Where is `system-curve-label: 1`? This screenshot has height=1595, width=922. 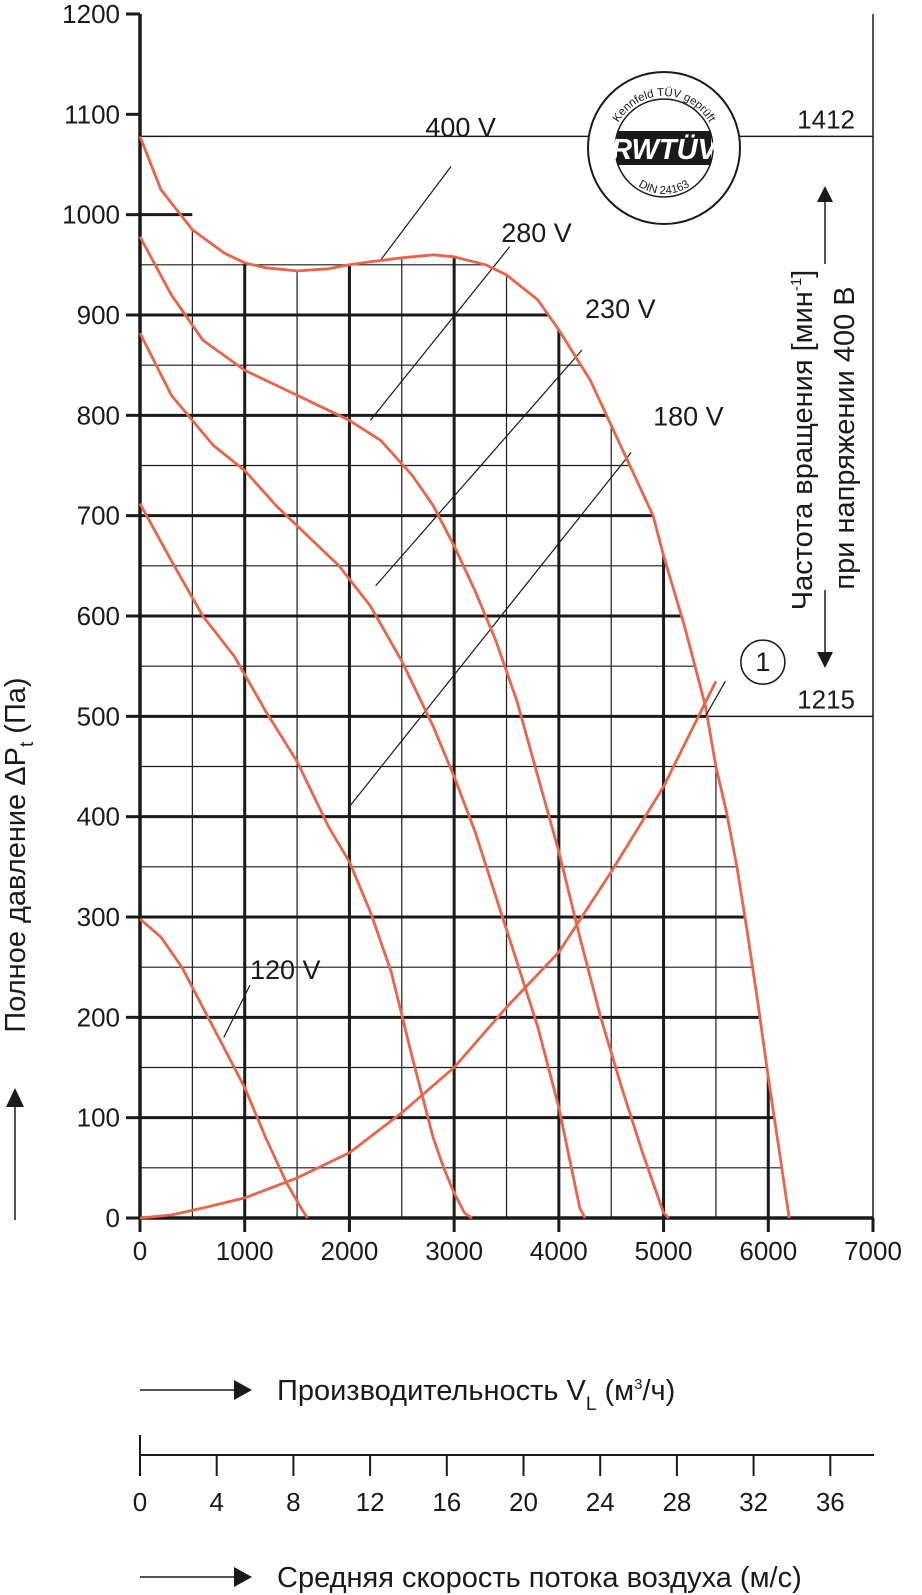 system-curve-label: 1 is located at coordinates (762, 662).